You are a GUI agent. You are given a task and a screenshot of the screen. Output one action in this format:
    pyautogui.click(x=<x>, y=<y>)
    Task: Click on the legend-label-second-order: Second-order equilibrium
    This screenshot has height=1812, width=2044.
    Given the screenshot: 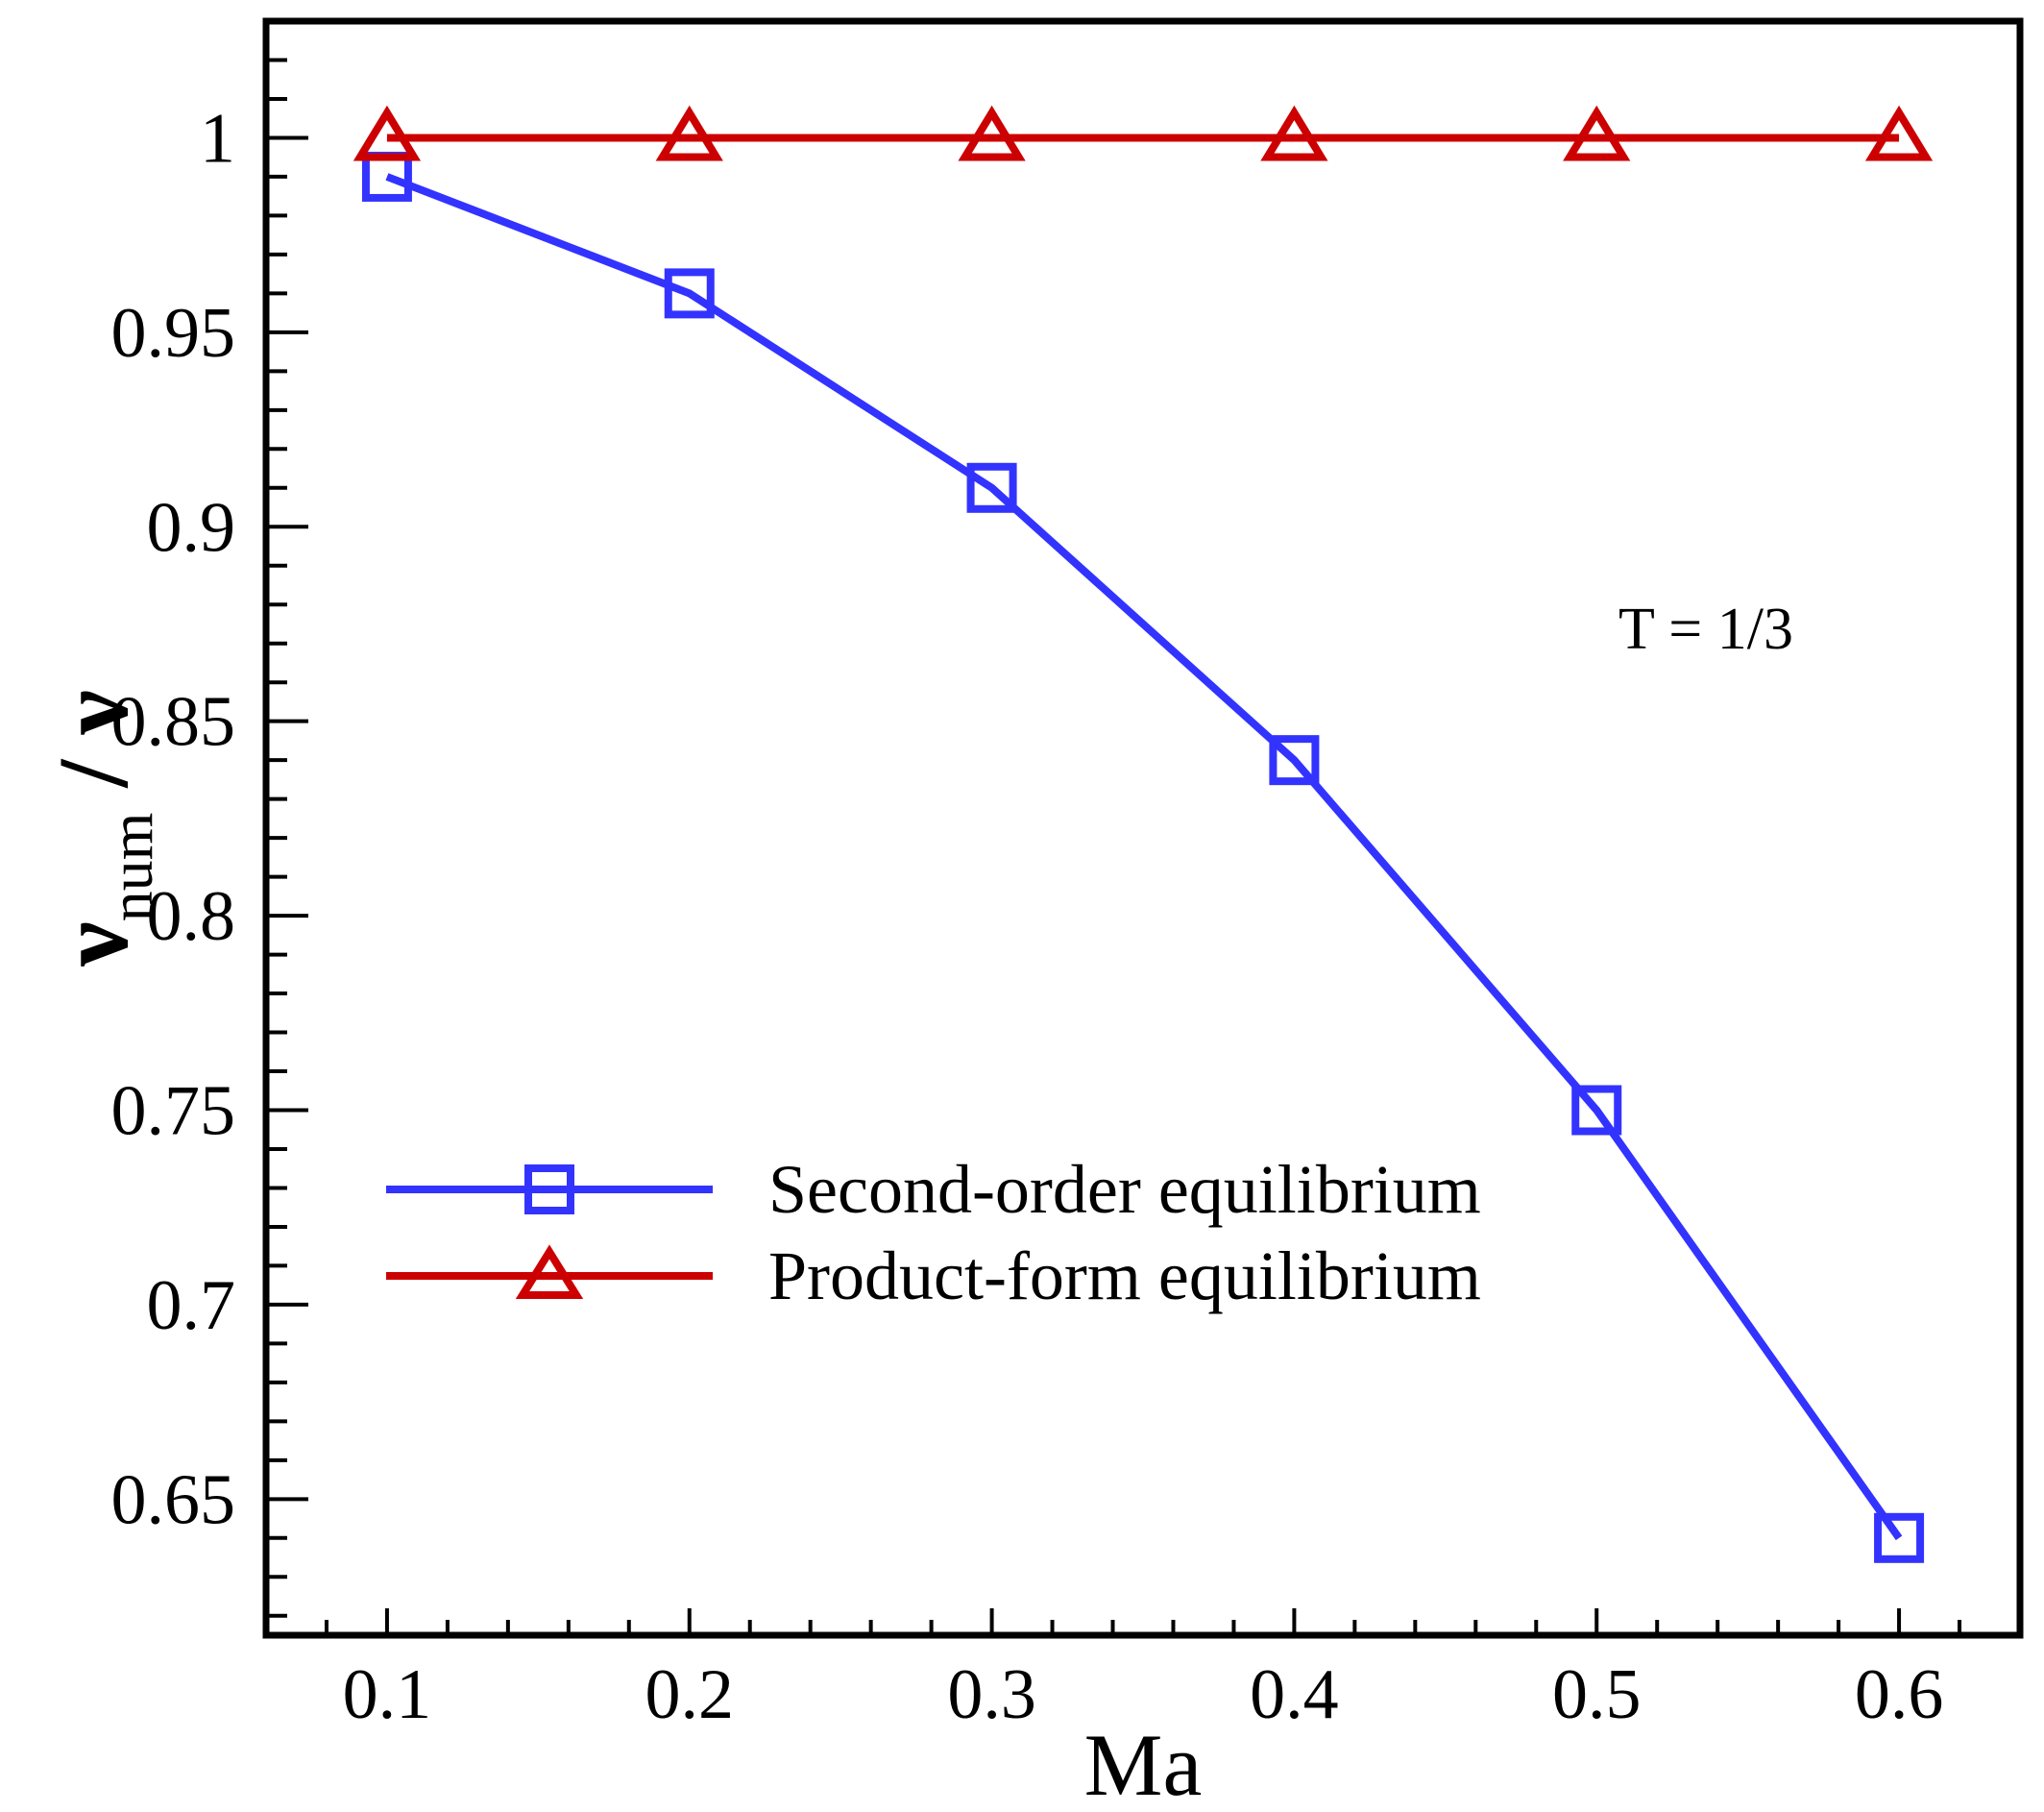 What is the action you would take?
    pyautogui.click(x=1124, y=1189)
    